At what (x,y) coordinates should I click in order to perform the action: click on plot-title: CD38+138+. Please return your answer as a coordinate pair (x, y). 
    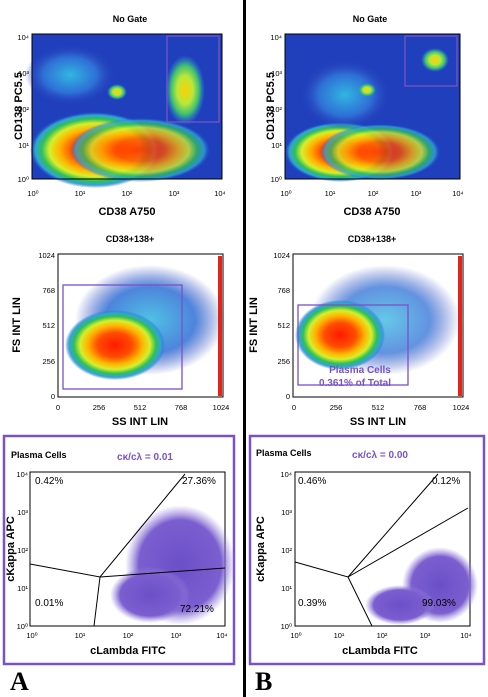
    Looking at the image, I should click on (372, 239).